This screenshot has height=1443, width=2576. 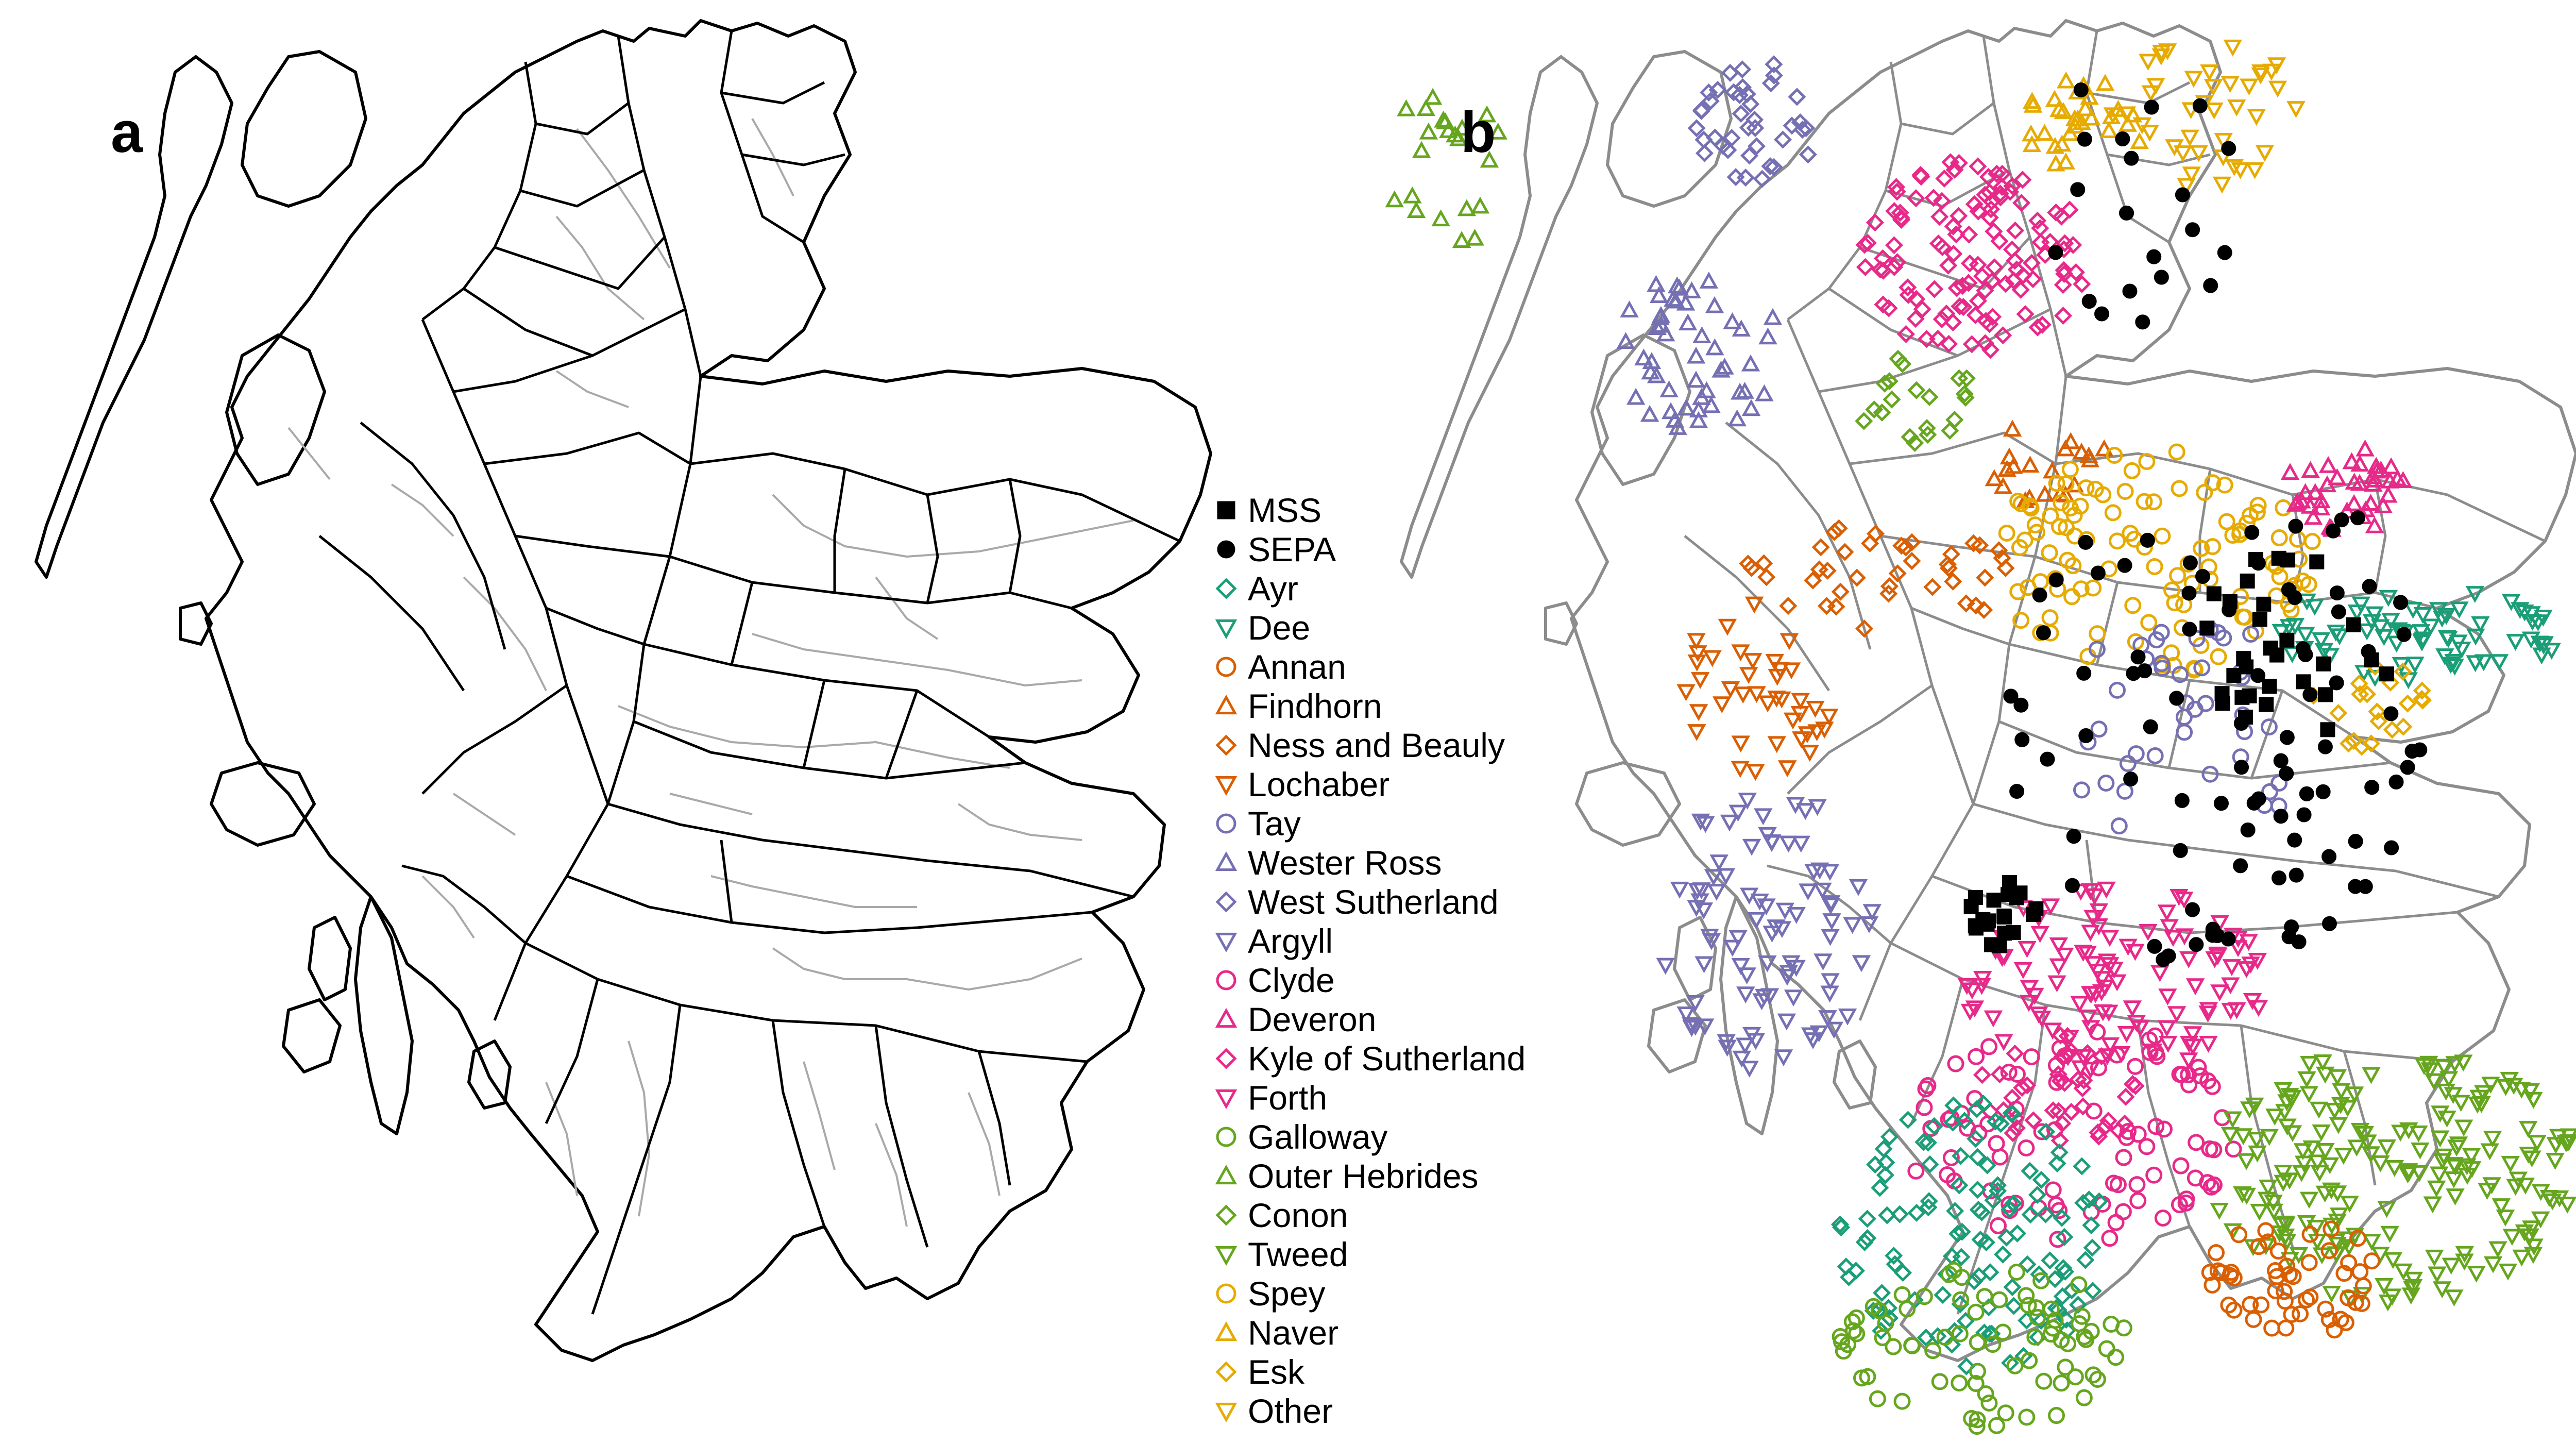 What do you see at coordinates (1298, 1215) in the screenshot?
I see `legend-label-conon: Conon` at bounding box center [1298, 1215].